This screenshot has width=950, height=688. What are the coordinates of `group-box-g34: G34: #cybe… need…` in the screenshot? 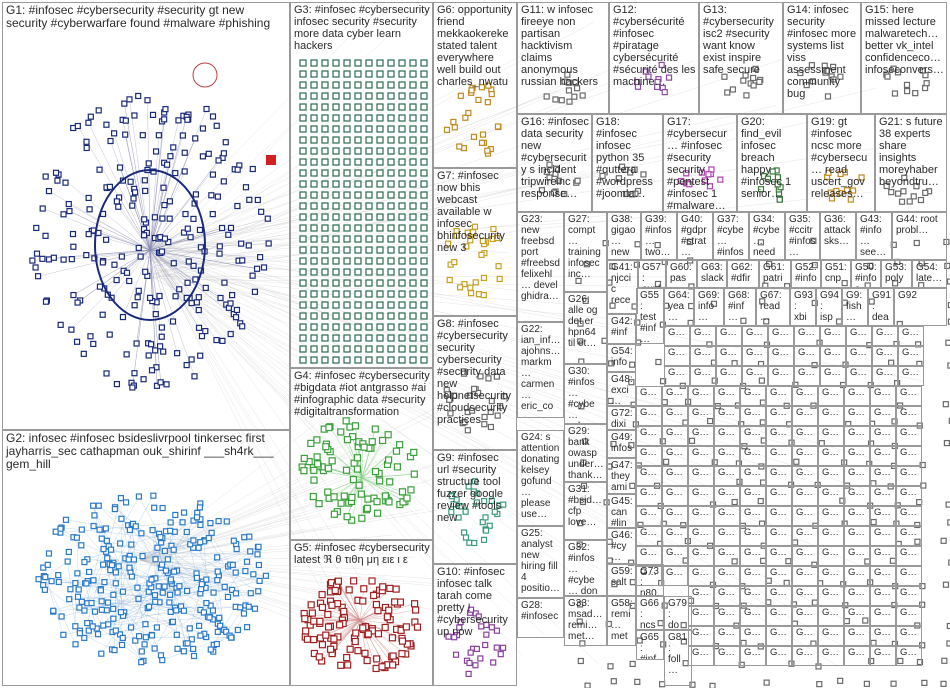 It's located at (767, 236).